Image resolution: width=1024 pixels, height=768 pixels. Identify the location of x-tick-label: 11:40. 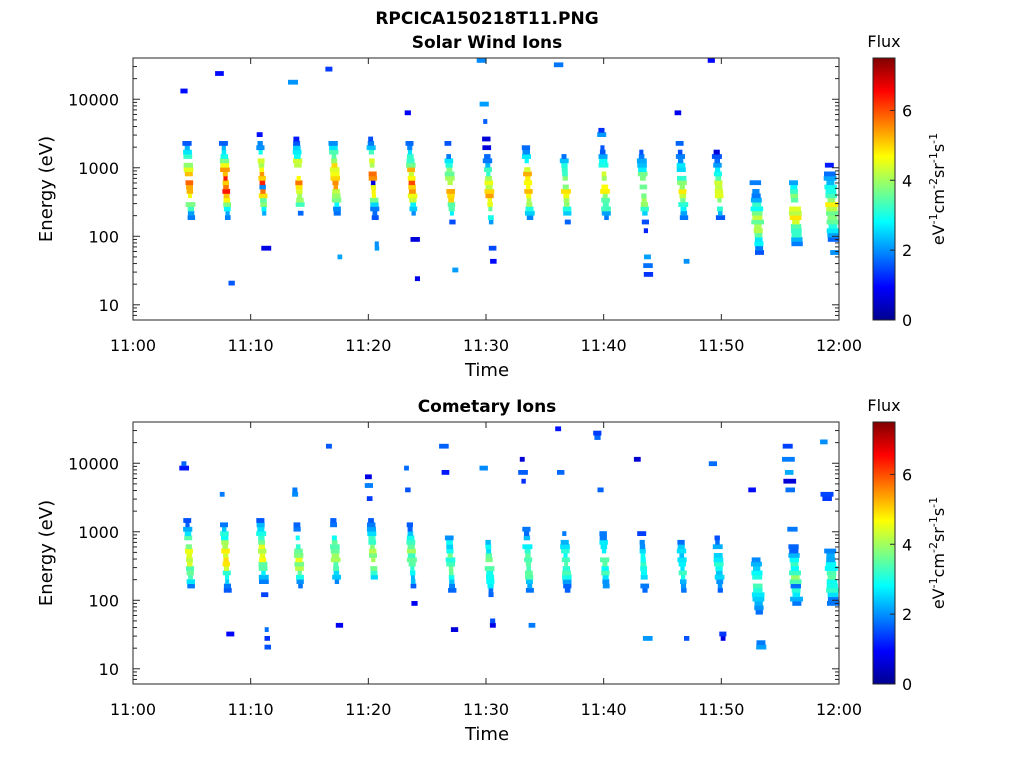
(604, 709).